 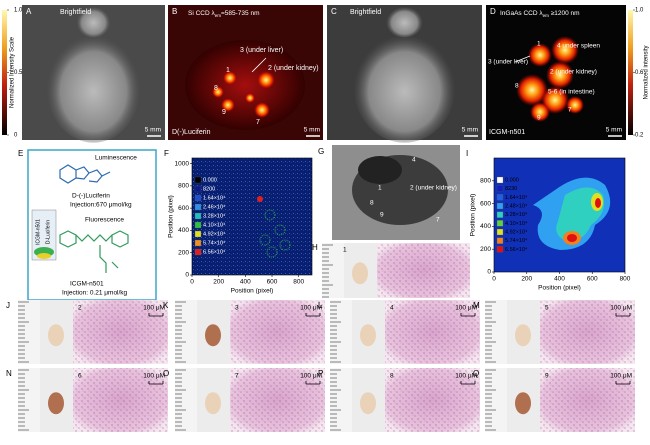 I want to click on legend-label: 4.10×10⁴, so click(x=214, y=224).